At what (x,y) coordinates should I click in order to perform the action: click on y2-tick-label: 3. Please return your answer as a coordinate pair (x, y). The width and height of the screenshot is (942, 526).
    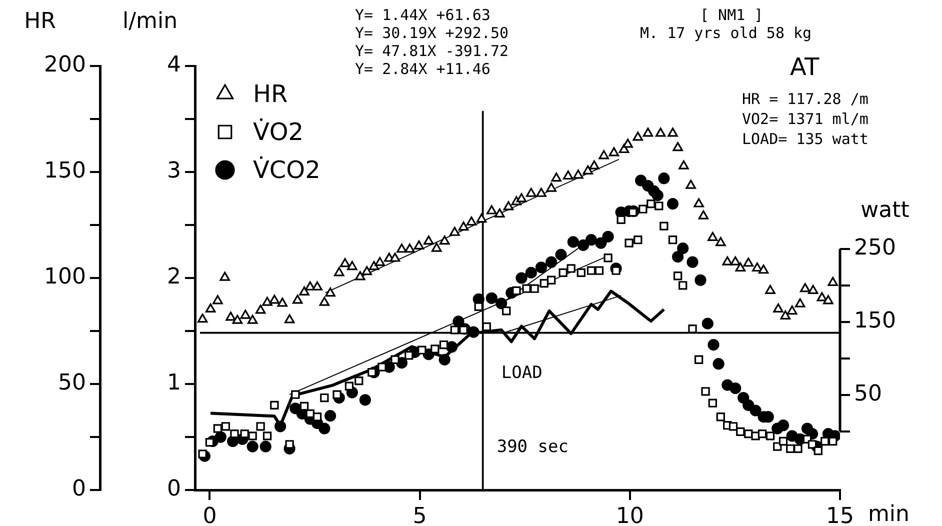
    Looking at the image, I should click on (174, 171).